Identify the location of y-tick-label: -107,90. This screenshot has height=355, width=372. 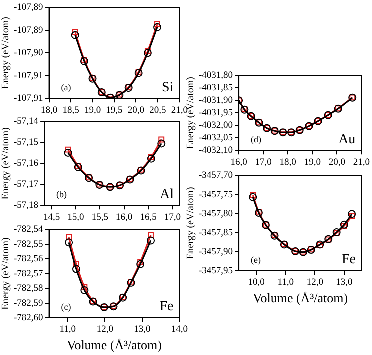
(29, 53).